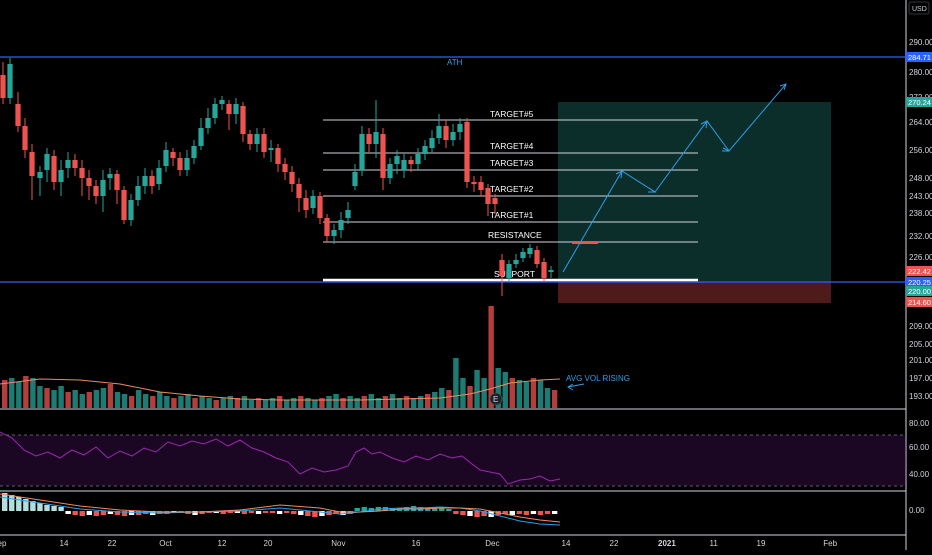  What do you see at coordinates (694, 292) in the screenshot?
I see `stop-zone` at bounding box center [694, 292].